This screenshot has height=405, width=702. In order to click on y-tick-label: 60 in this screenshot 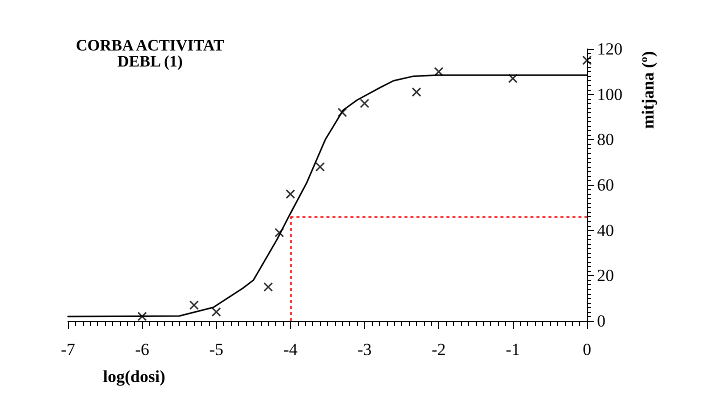, I will do `click(605, 185)`.